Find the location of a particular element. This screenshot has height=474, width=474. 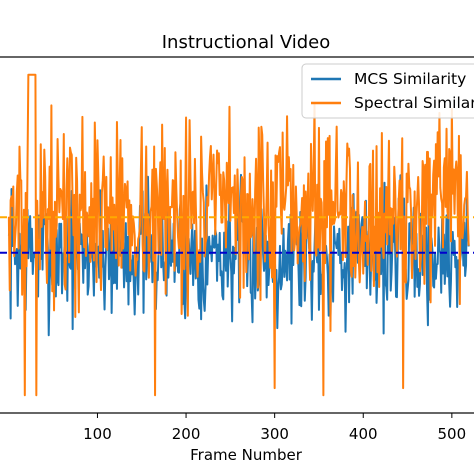

chart-title: Instructional Video is located at coordinates (246, 42).